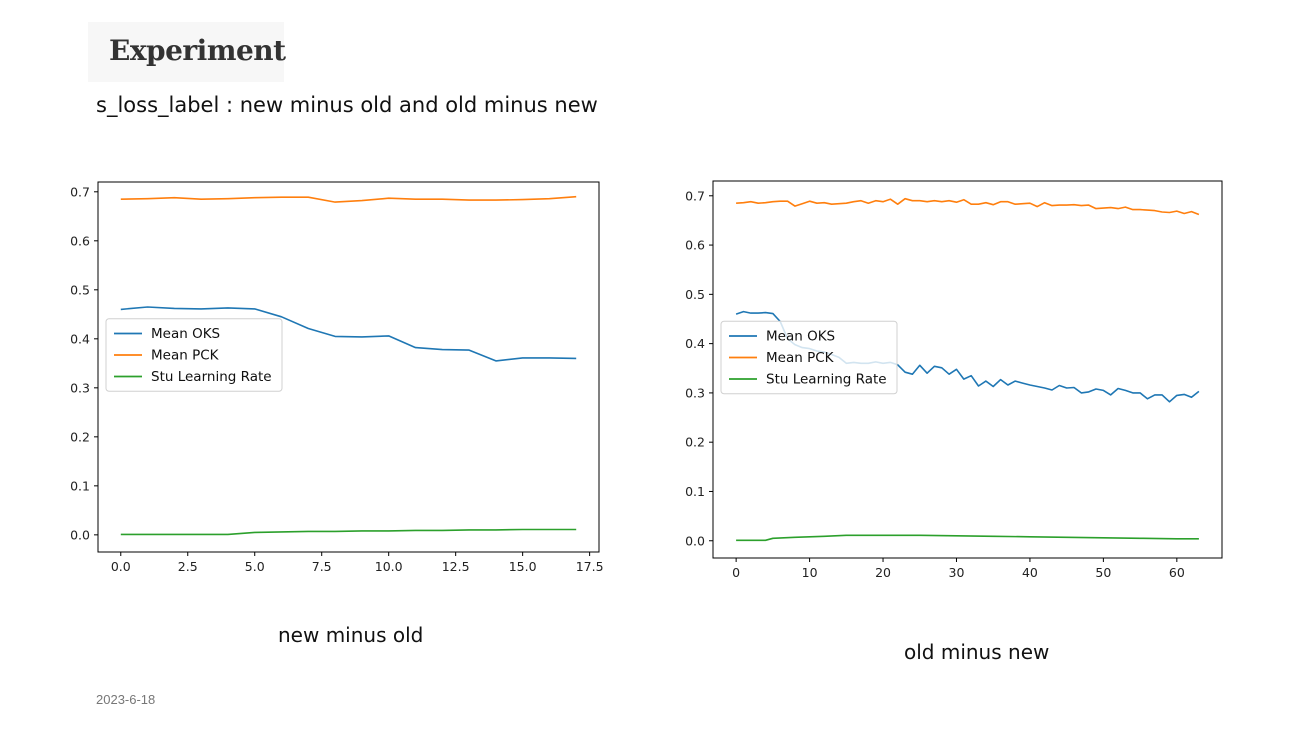 This screenshot has height=734, width=1307. Describe the element at coordinates (351, 635) in the screenshot. I see `caption-new-minus-old: new minus old` at that location.